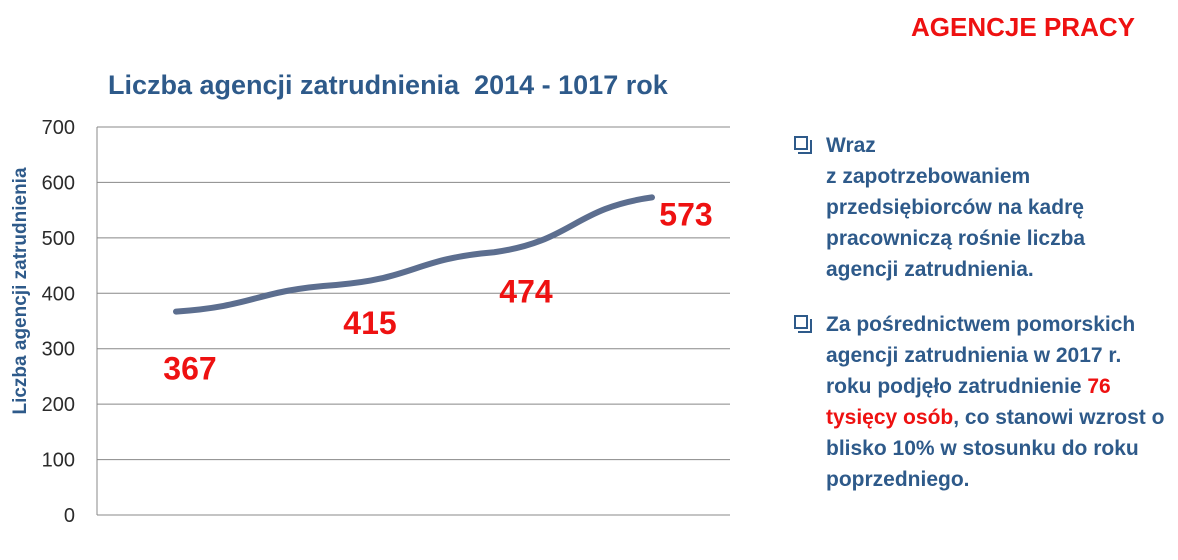  Describe the element at coordinates (685, 214) in the screenshot. I see `data-label: 573` at that location.